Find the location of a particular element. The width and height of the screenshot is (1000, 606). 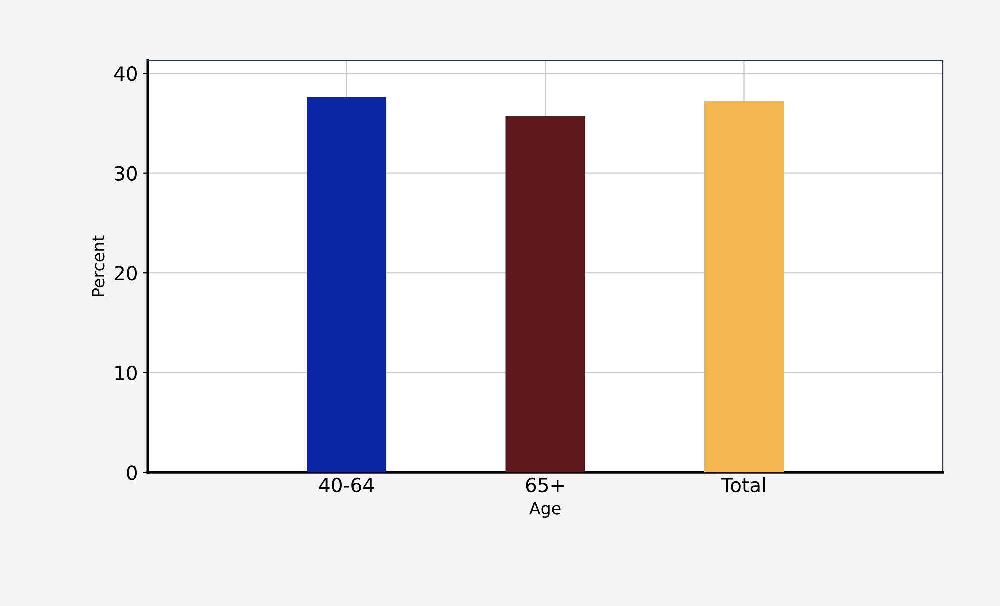

x-tick-label: Total is located at coordinates (743, 485).